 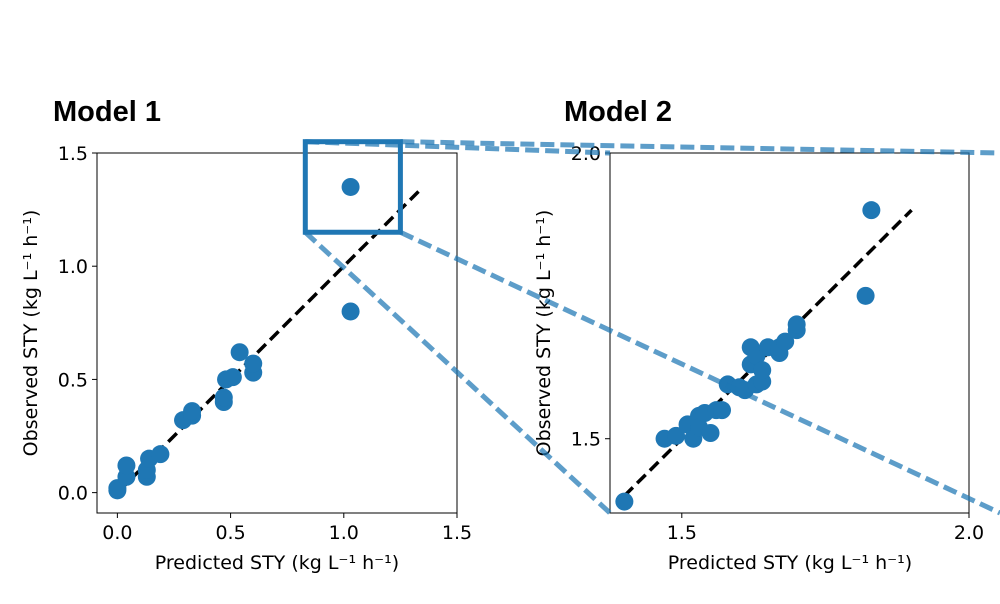 What do you see at coordinates (618, 112) in the screenshot?
I see `chart-title: Model 2` at bounding box center [618, 112].